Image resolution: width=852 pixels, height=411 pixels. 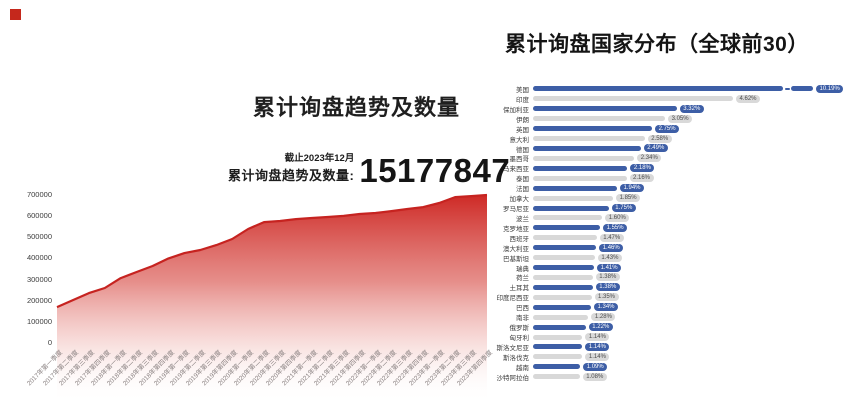 What do you see at coordinates (522, 219) in the screenshot?
I see `country-label: 波兰` at bounding box center [522, 219].